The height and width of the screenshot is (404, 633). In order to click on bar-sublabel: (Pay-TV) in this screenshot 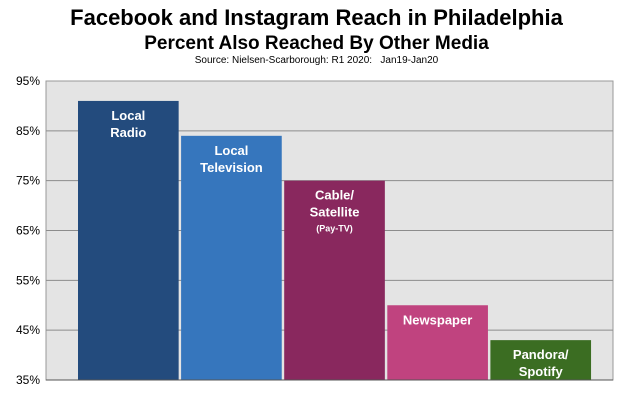, I will do `click(334, 229)`.